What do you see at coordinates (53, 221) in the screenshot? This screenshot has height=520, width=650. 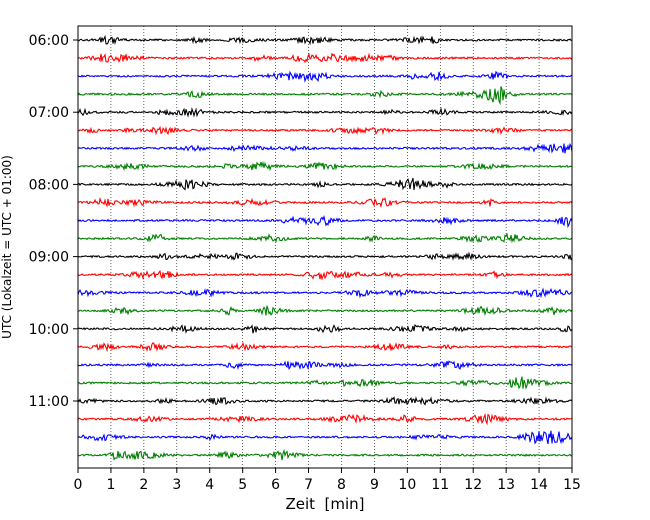 I see `y-axis: 06:00 07:00 08:00 09:00 10:00 11:00` at bounding box center [53, 221].